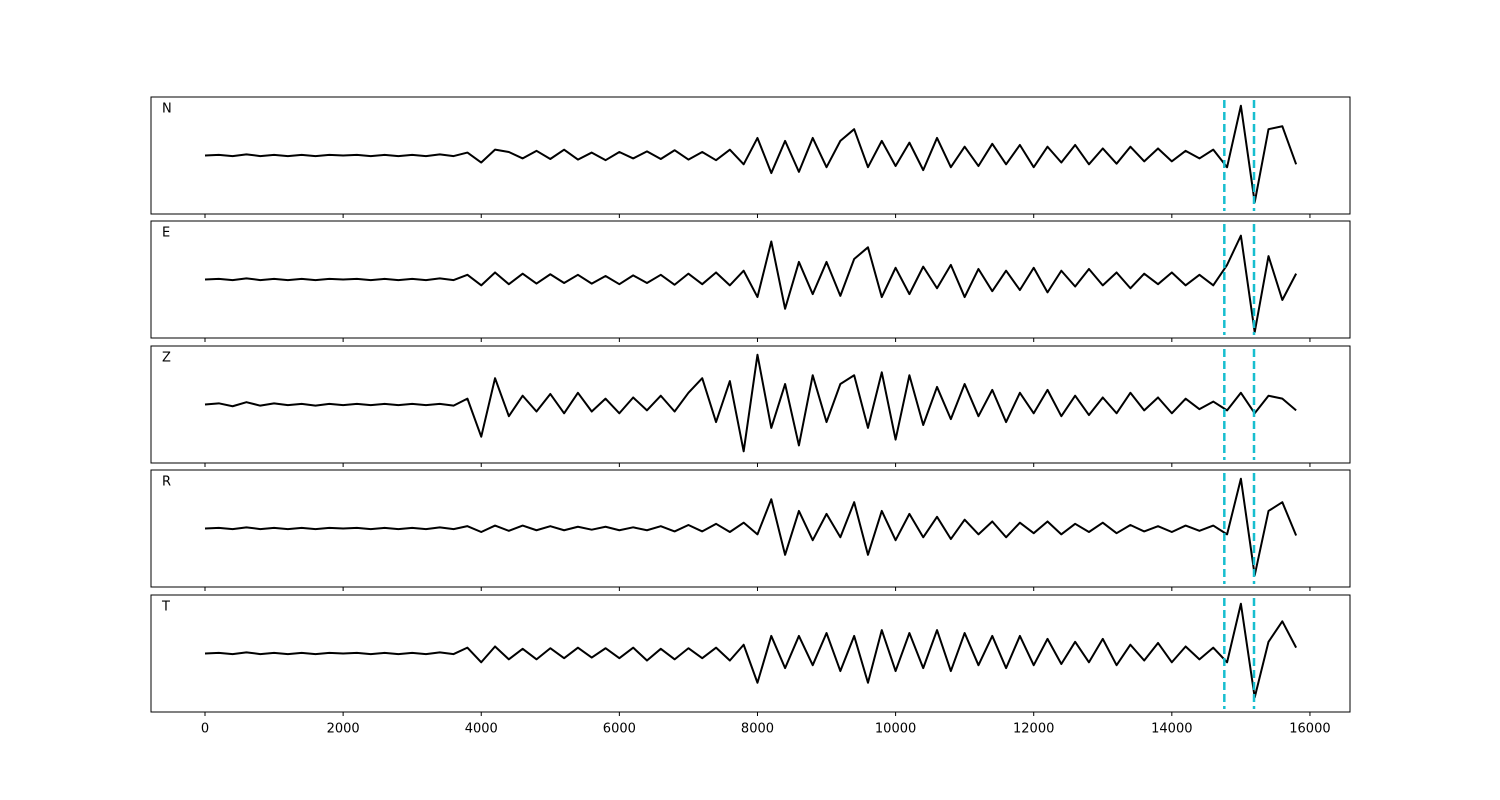 This screenshot has width=1500, height=800. What do you see at coordinates (481, 729) in the screenshot?
I see `x-tick-label: 4000` at bounding box center [481, 729].